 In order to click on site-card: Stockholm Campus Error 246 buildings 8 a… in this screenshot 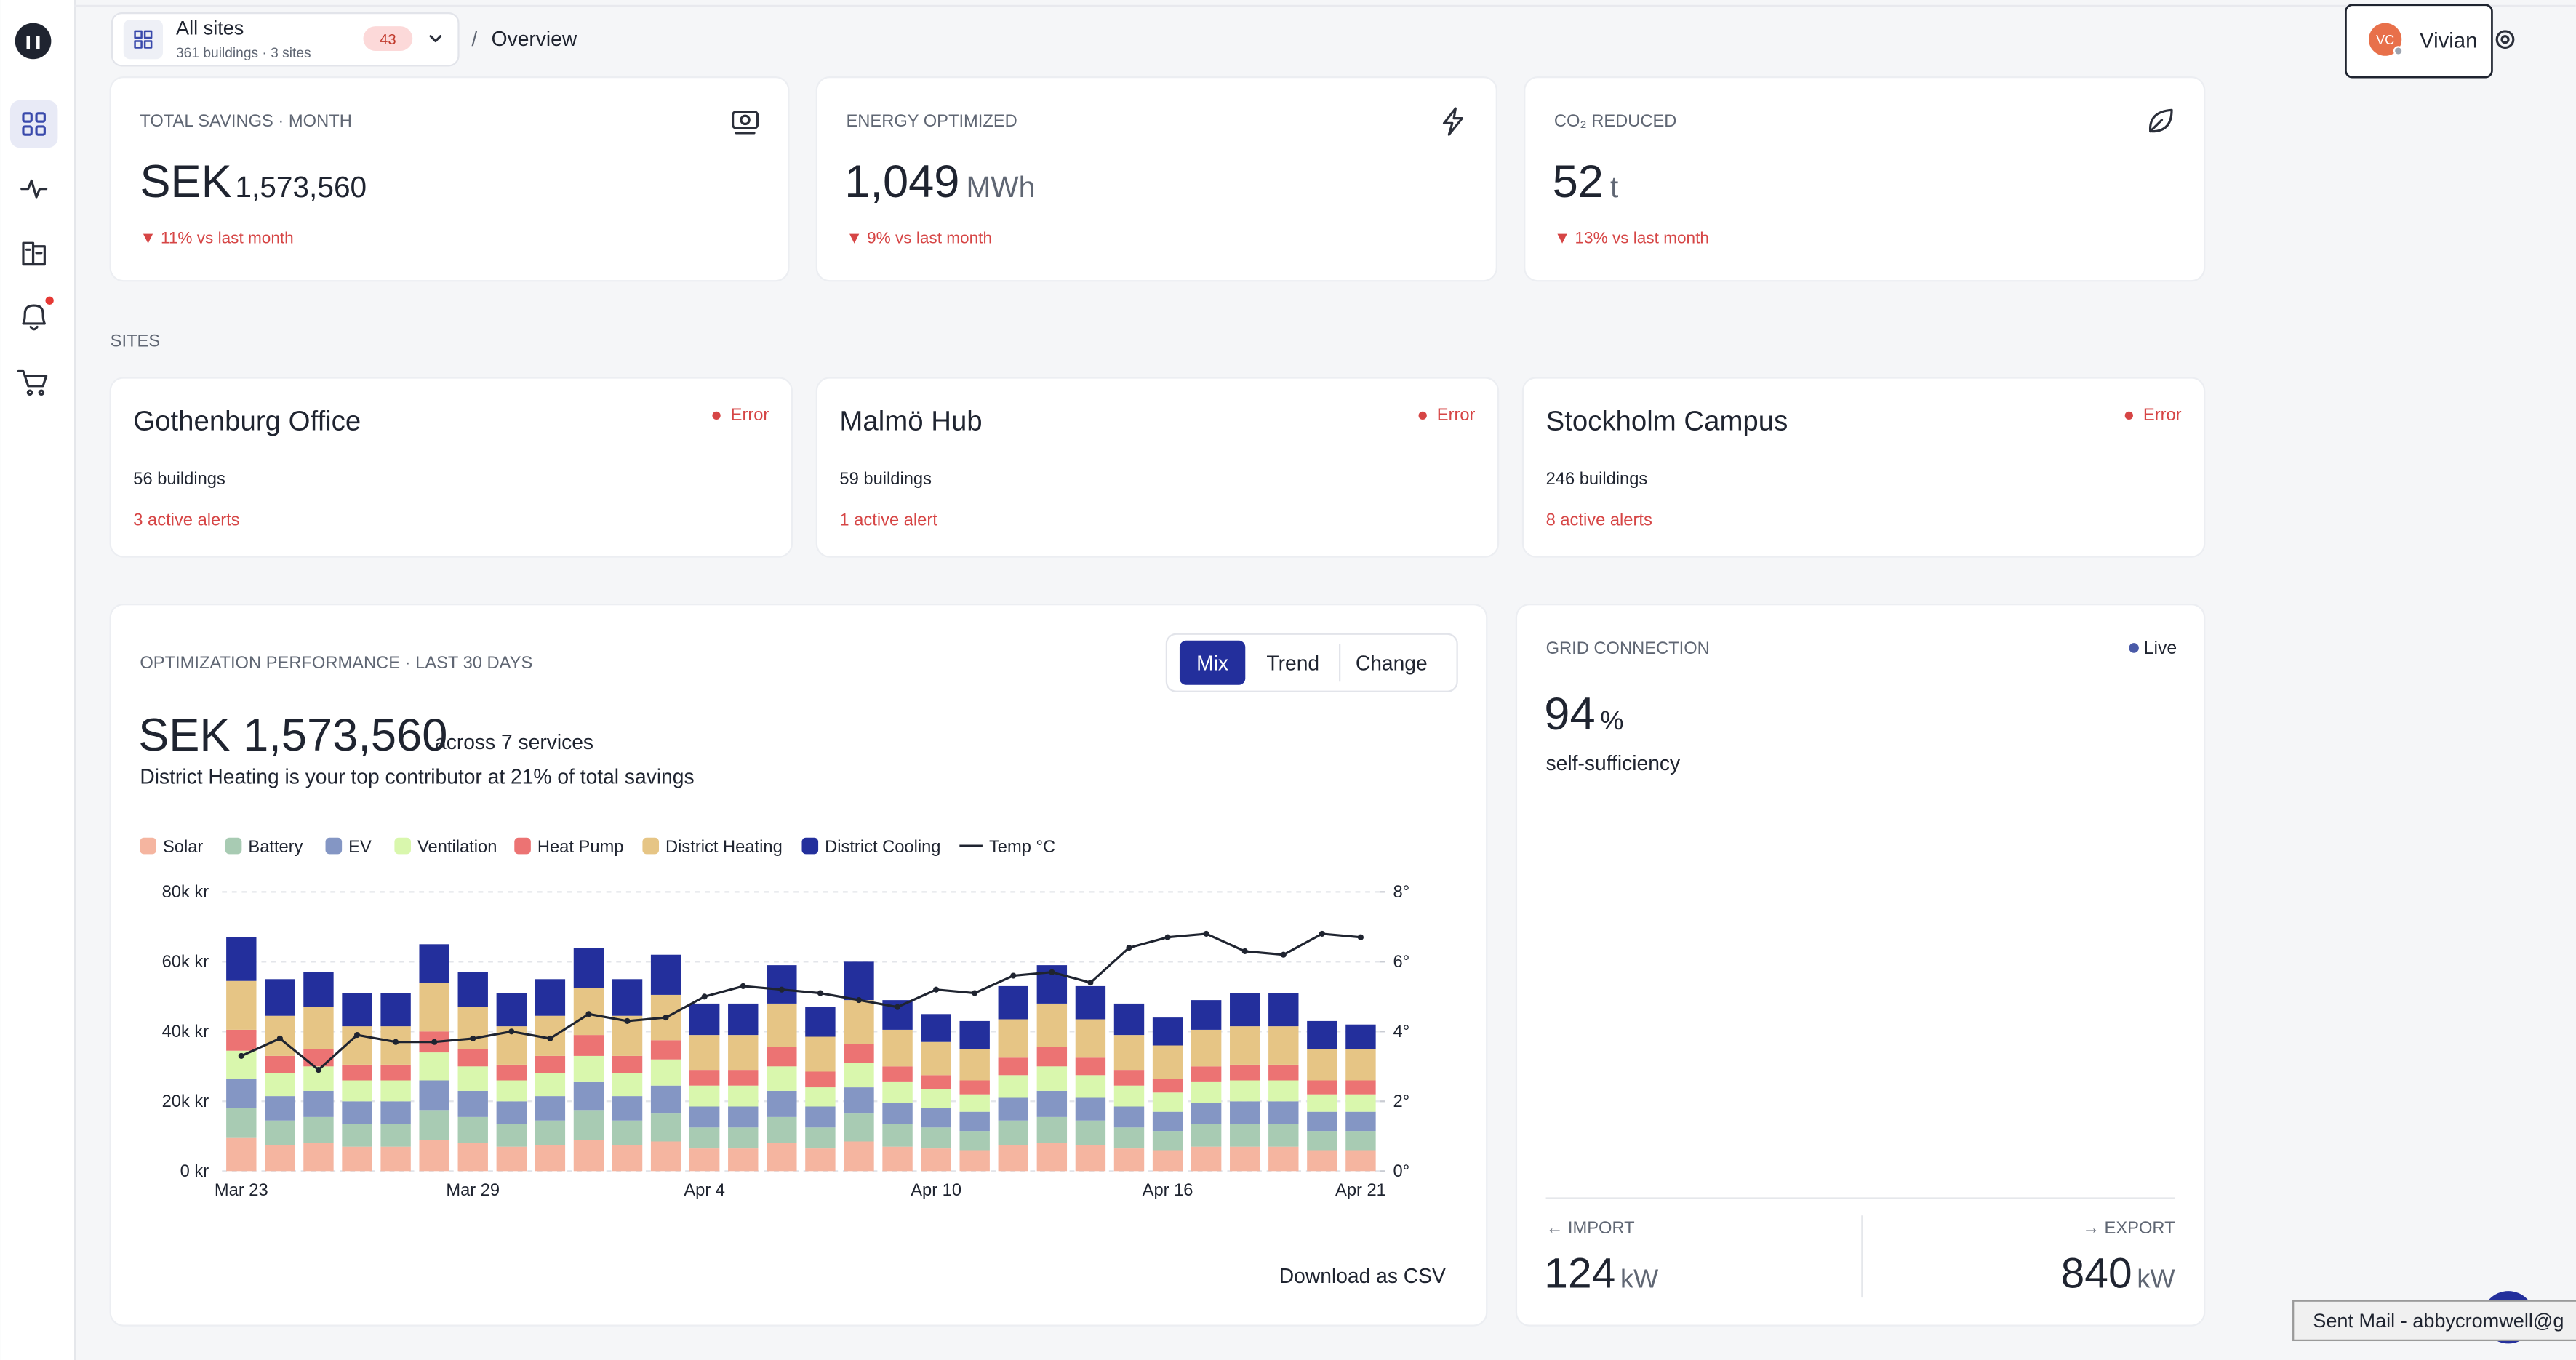, I will do `click(1863, 467)`.